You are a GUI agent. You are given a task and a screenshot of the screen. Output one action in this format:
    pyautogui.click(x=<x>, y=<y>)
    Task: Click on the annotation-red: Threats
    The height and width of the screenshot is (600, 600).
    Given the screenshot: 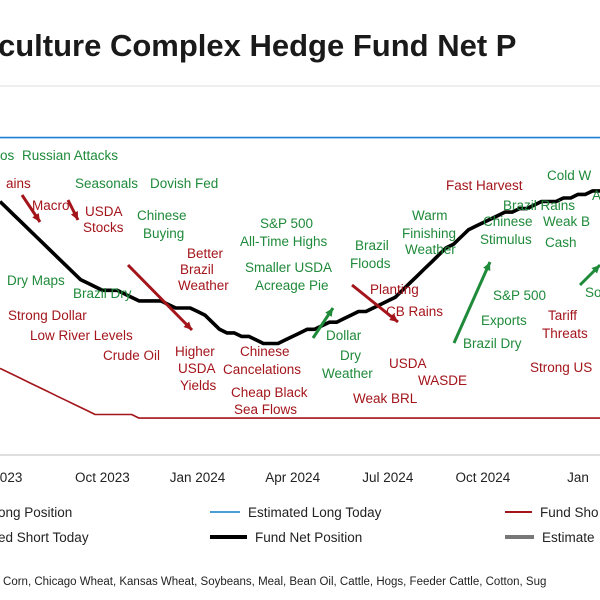 What is the action you would take?
    pyautogui.click(x=565, y=333)
    